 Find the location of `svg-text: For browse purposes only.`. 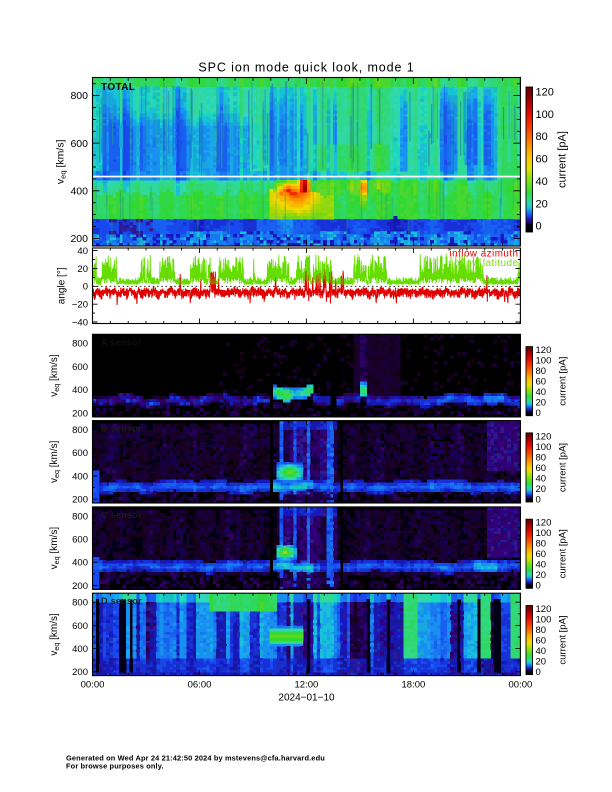

svg-text: For browse purposes only. is located at coordinates (115, 766).